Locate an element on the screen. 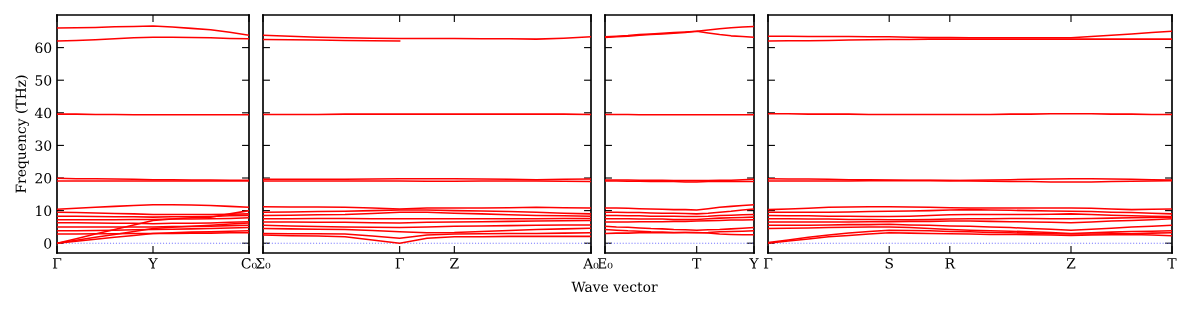  y-tick-label: 40 is located at coordinates (43, 113).